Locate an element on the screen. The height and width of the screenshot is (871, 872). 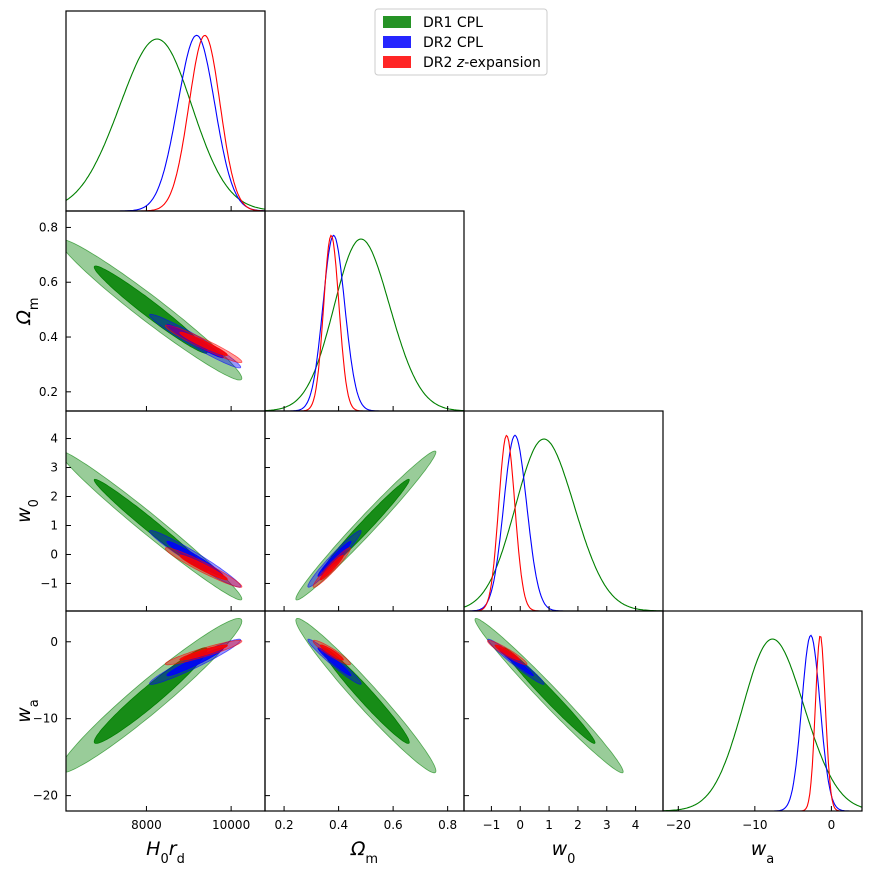
contour-panel-w0-wa is located at coordinates (549, 695).